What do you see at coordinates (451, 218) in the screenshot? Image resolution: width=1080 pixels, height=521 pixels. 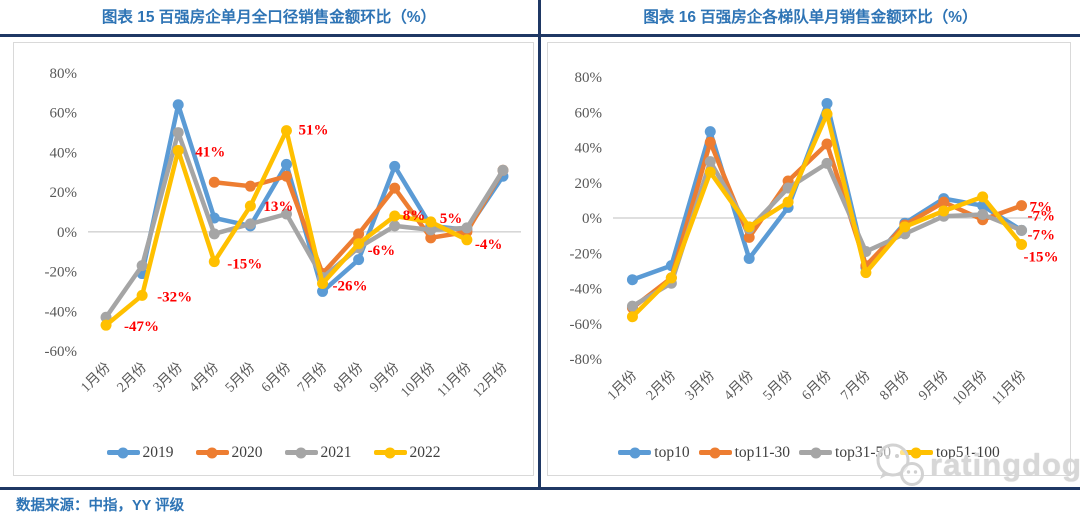 I see `data-label: 5%` at bounding box center [451, 218].